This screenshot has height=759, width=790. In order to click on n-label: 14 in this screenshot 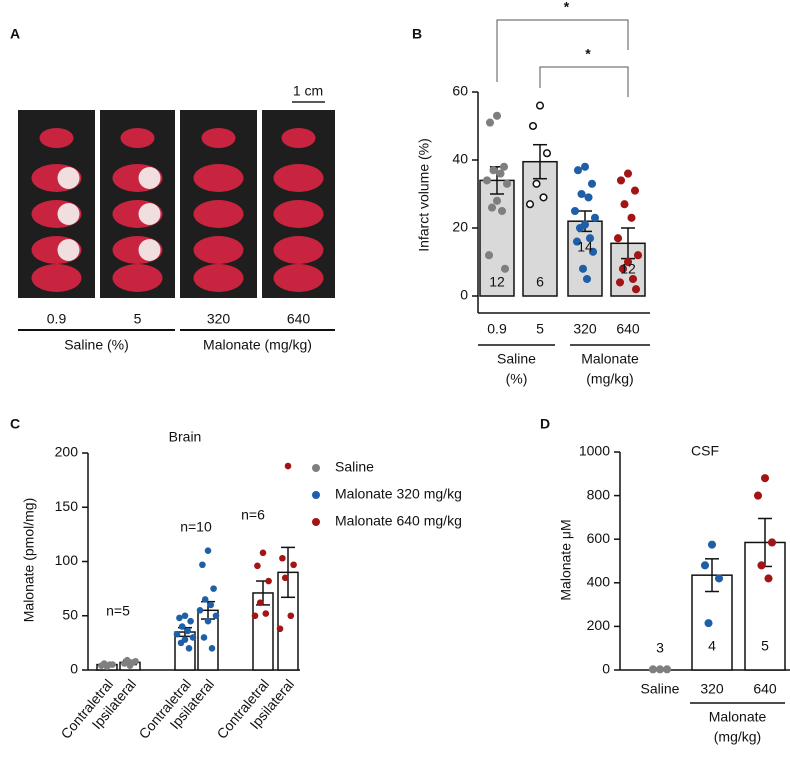, I will do `click(585, 247)`.